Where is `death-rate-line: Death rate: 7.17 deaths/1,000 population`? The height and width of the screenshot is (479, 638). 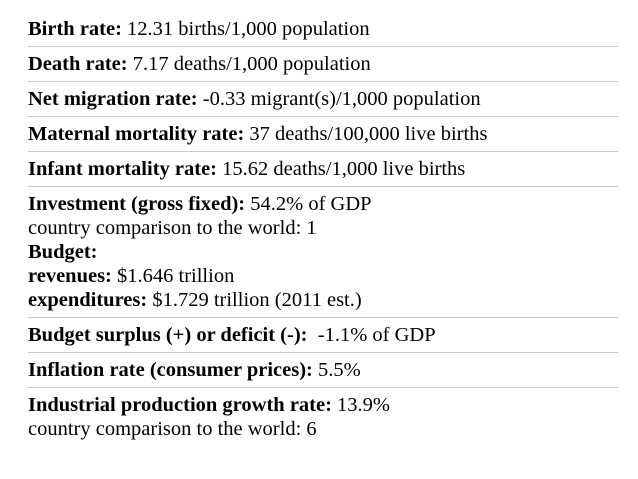 death-rate-line: Death rate: 7.17 deaths/1,000 population is located at coordinates (323, 64).